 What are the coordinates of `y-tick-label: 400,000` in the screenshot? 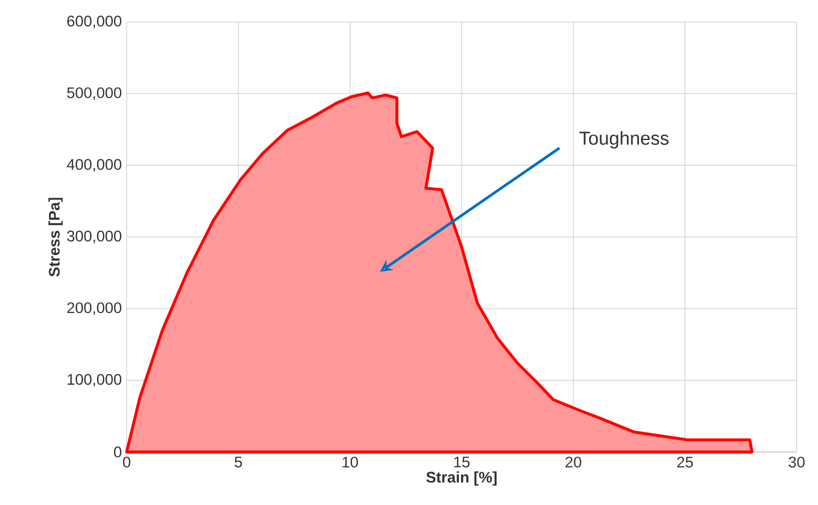 It's located at (94, 165).